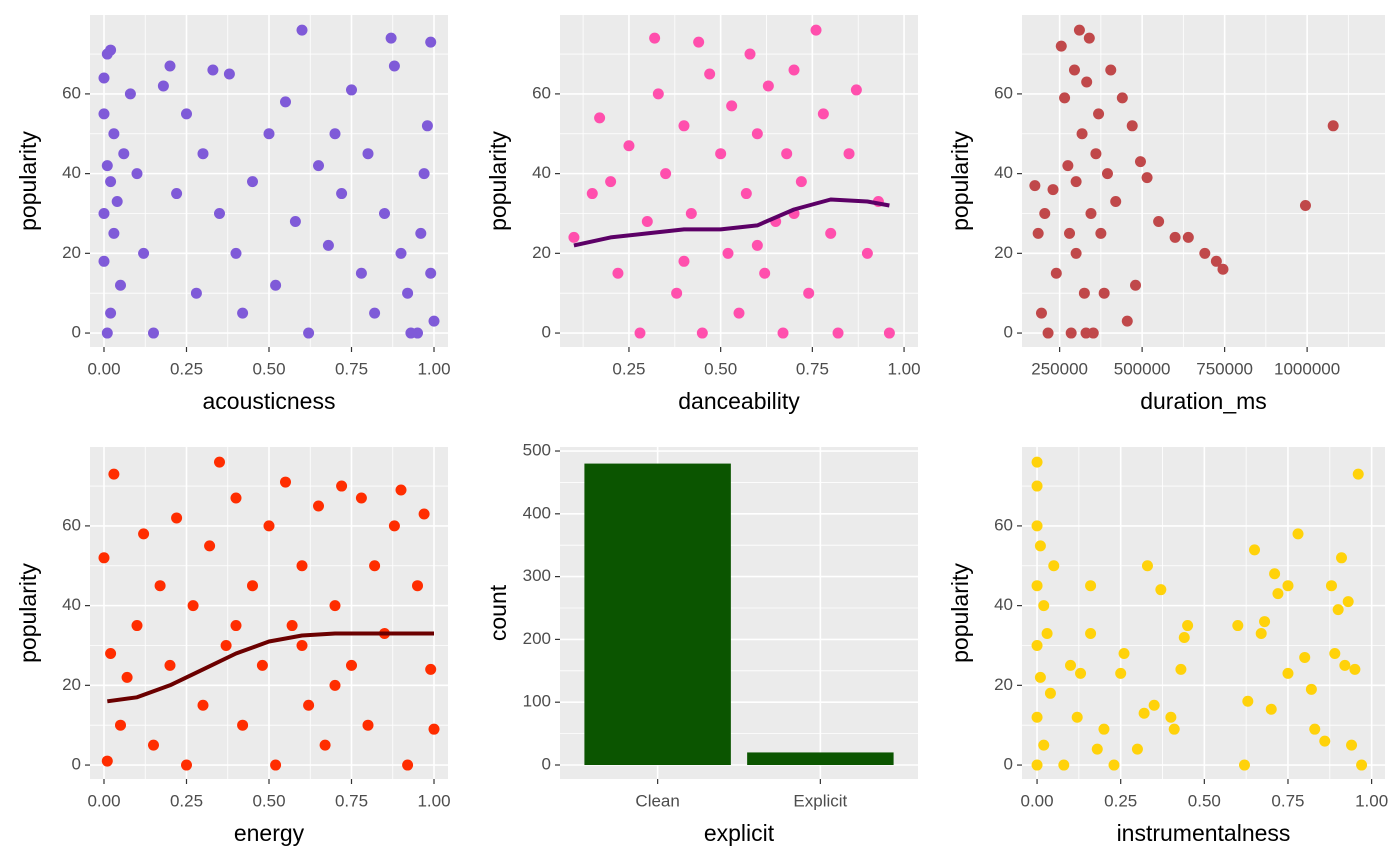 The height and width of the screenshot is (865, 1400). I want to click on x-axis-title: energy, so click(269, 833).